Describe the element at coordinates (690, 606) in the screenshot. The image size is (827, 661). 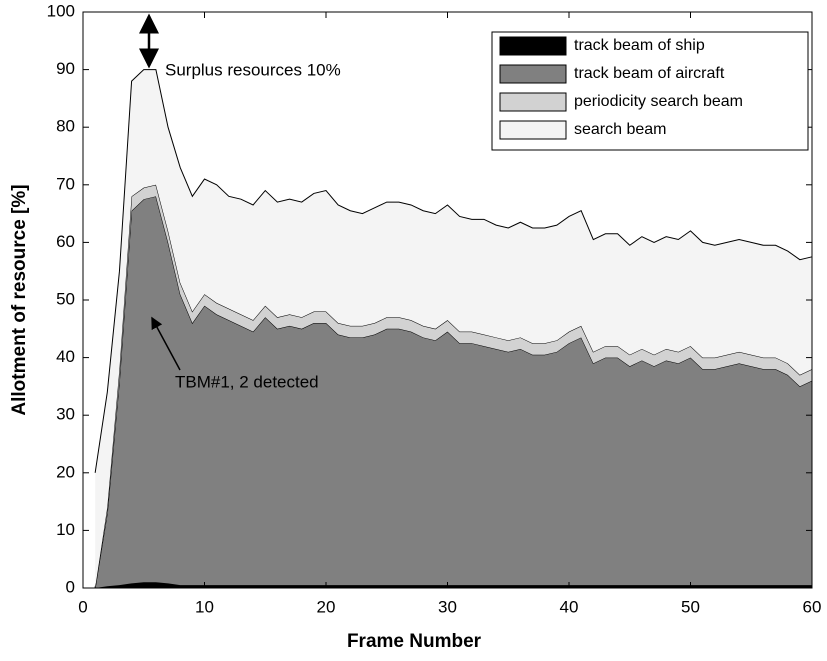
I see `x-tick-label: 50` at that location.